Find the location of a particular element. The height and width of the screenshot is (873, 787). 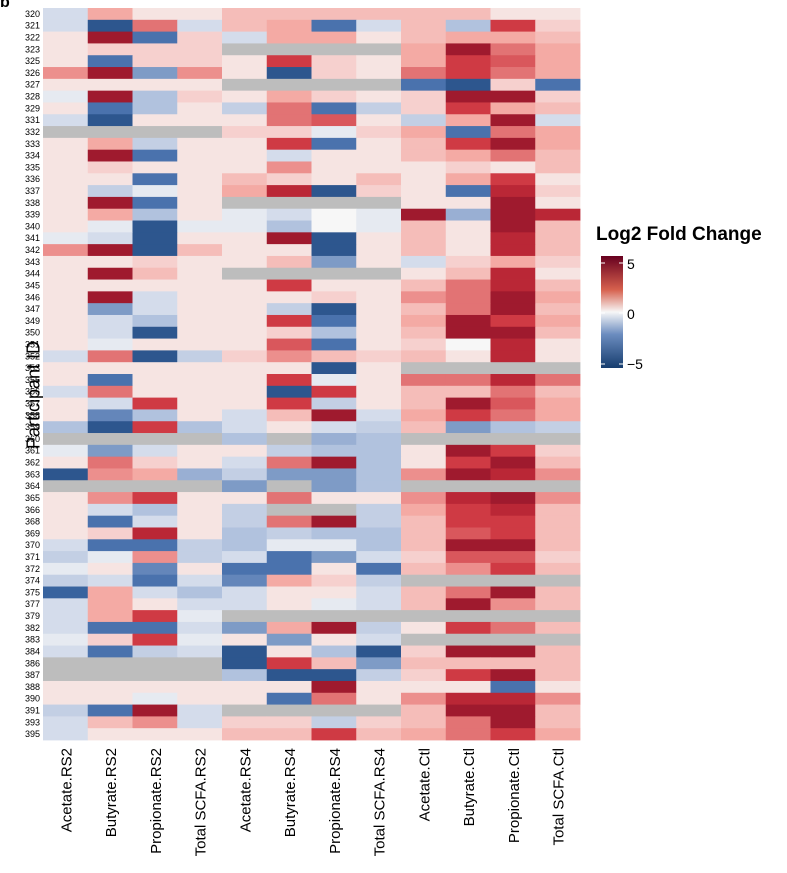

row-tick-label: 326 is located at coordinates (32, 73).